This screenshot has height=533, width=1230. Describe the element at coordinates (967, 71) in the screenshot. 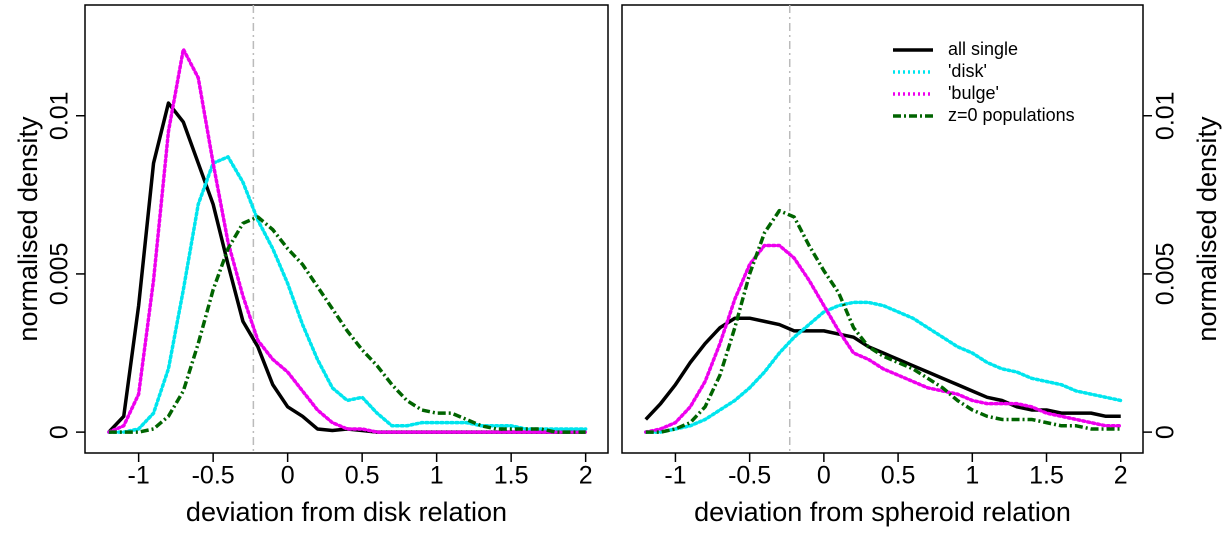

I see `legend-label: 'disk'` at that location.